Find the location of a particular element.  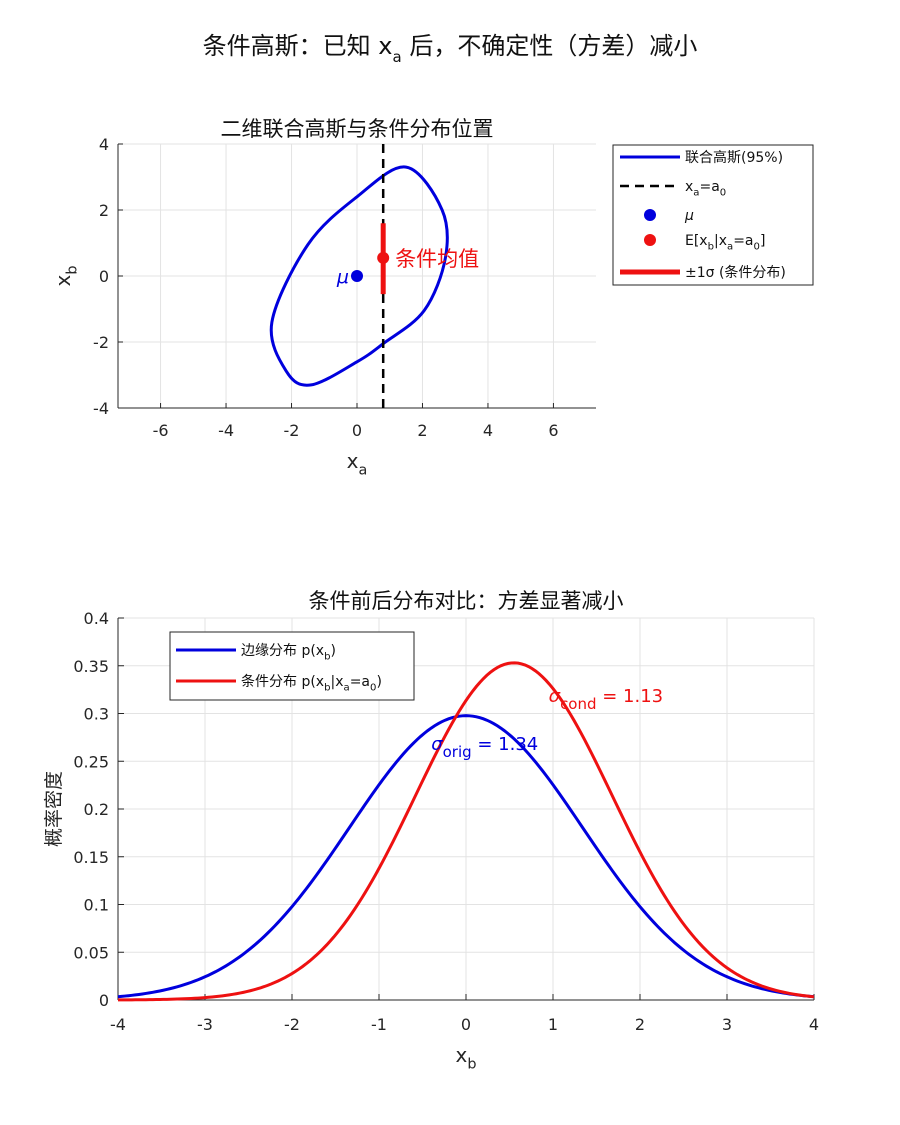

y-tick-label: 4 is located at coordinates (104, 144).